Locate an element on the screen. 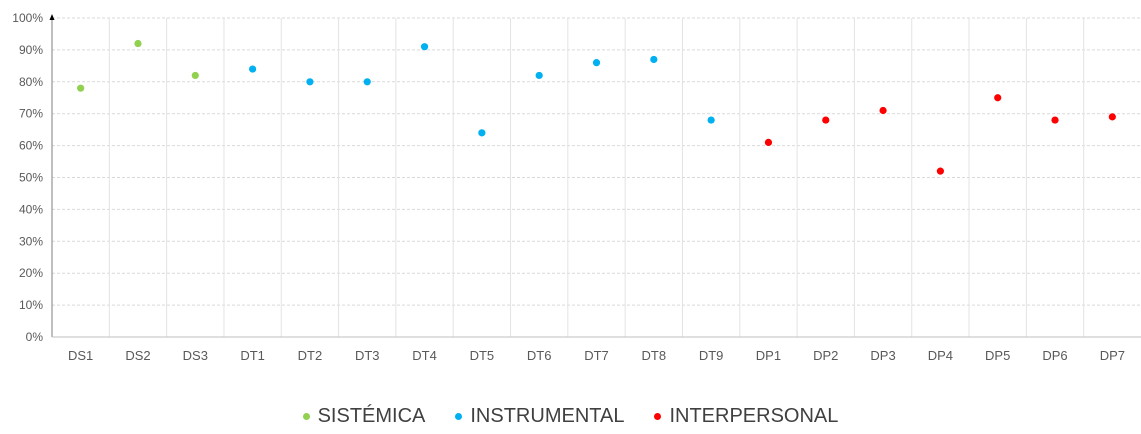  data-point-dp1 is located at coordinates (768, 142).